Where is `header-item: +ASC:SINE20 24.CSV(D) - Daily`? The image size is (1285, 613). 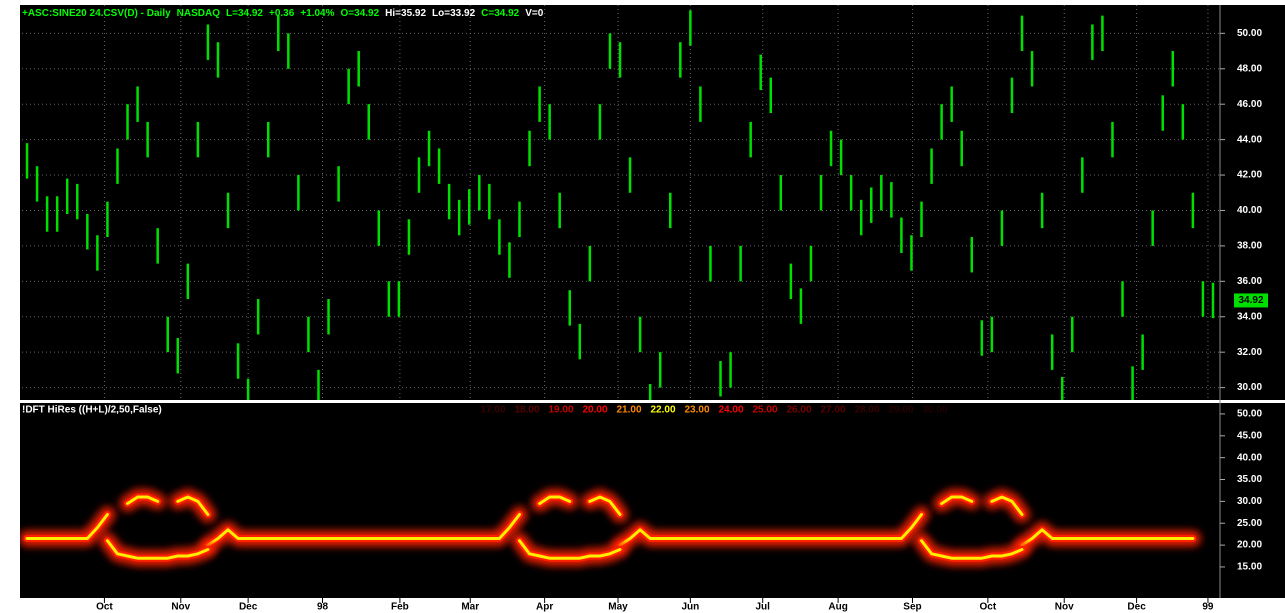 header-item: +ASC:SINE20 24.CSV(D) - Daily is located at coordinates (96, 13).